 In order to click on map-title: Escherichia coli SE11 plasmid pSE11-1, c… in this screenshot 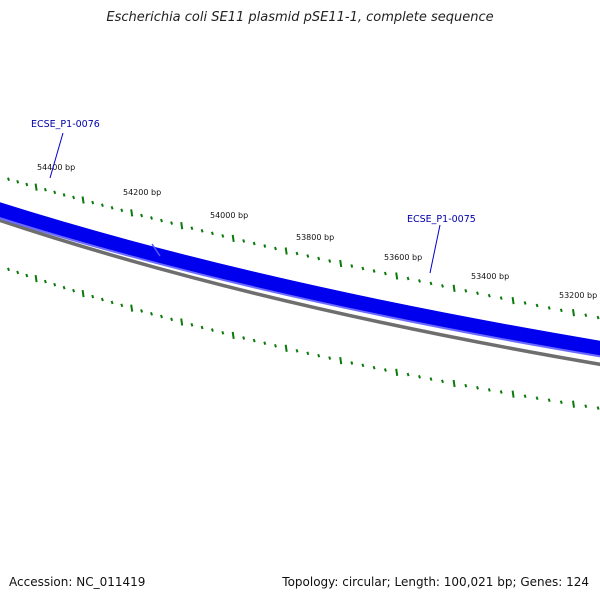, I will do `click(300, 17)`.